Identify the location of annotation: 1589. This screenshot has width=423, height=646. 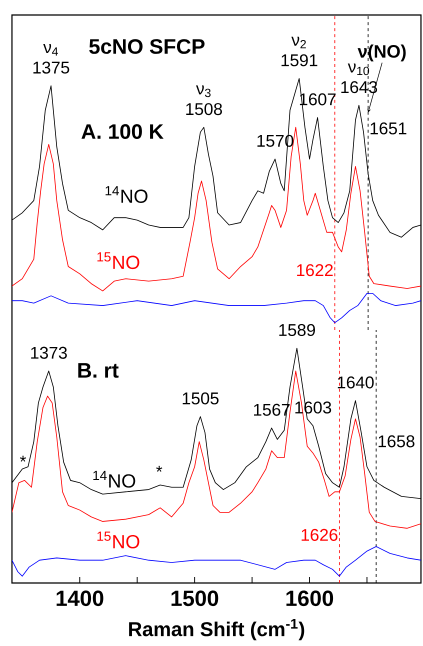
(297, 330).